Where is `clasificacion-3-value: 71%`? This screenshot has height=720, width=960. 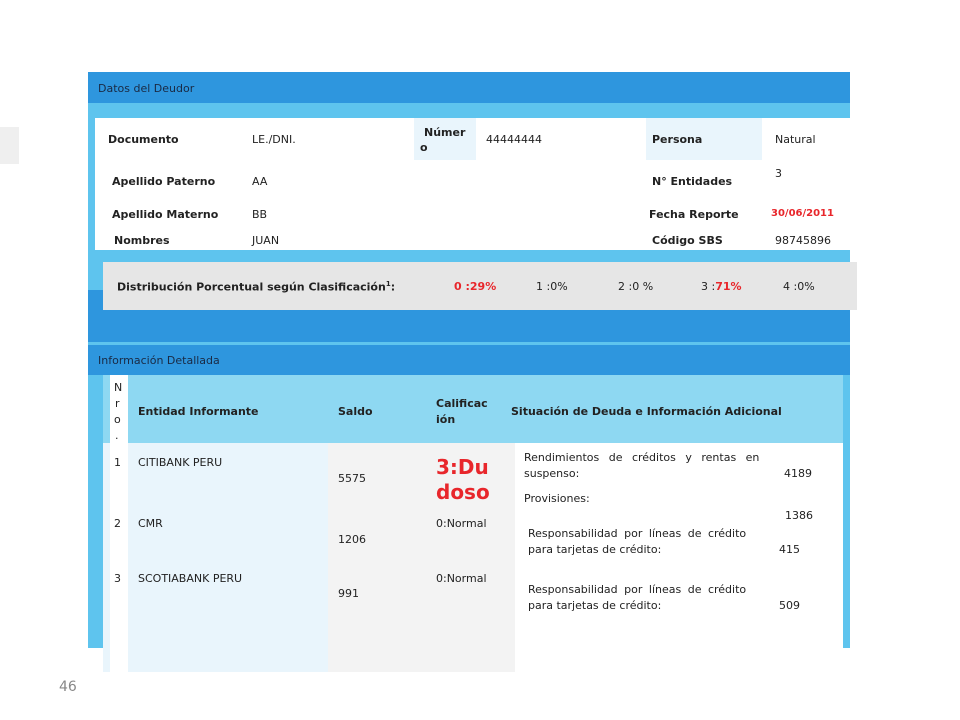 clasificacion-3-value: 71% is located at coordinates (728, 286).